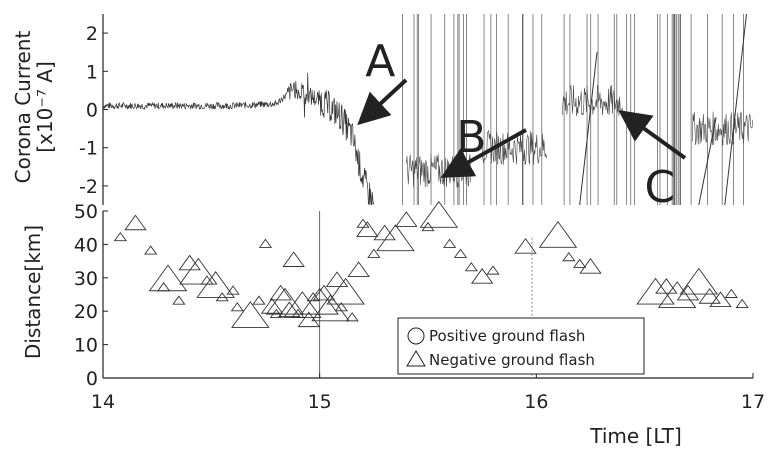  What do you see at coordinates (92, 379) in the screenshot?
I see `bottom-y-tick-label: 0` at bounding box center [92, 379].